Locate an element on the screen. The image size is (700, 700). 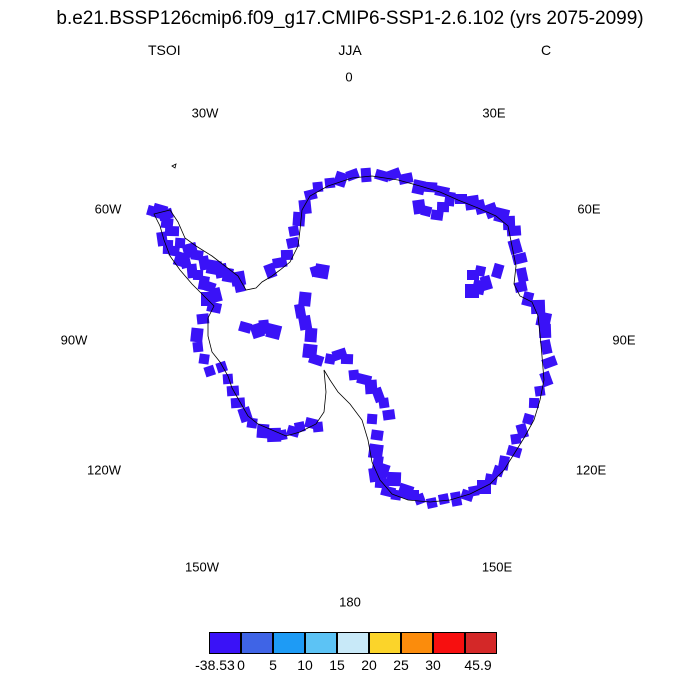
colorbar-label: 25 is located at coordinates (401, 665).